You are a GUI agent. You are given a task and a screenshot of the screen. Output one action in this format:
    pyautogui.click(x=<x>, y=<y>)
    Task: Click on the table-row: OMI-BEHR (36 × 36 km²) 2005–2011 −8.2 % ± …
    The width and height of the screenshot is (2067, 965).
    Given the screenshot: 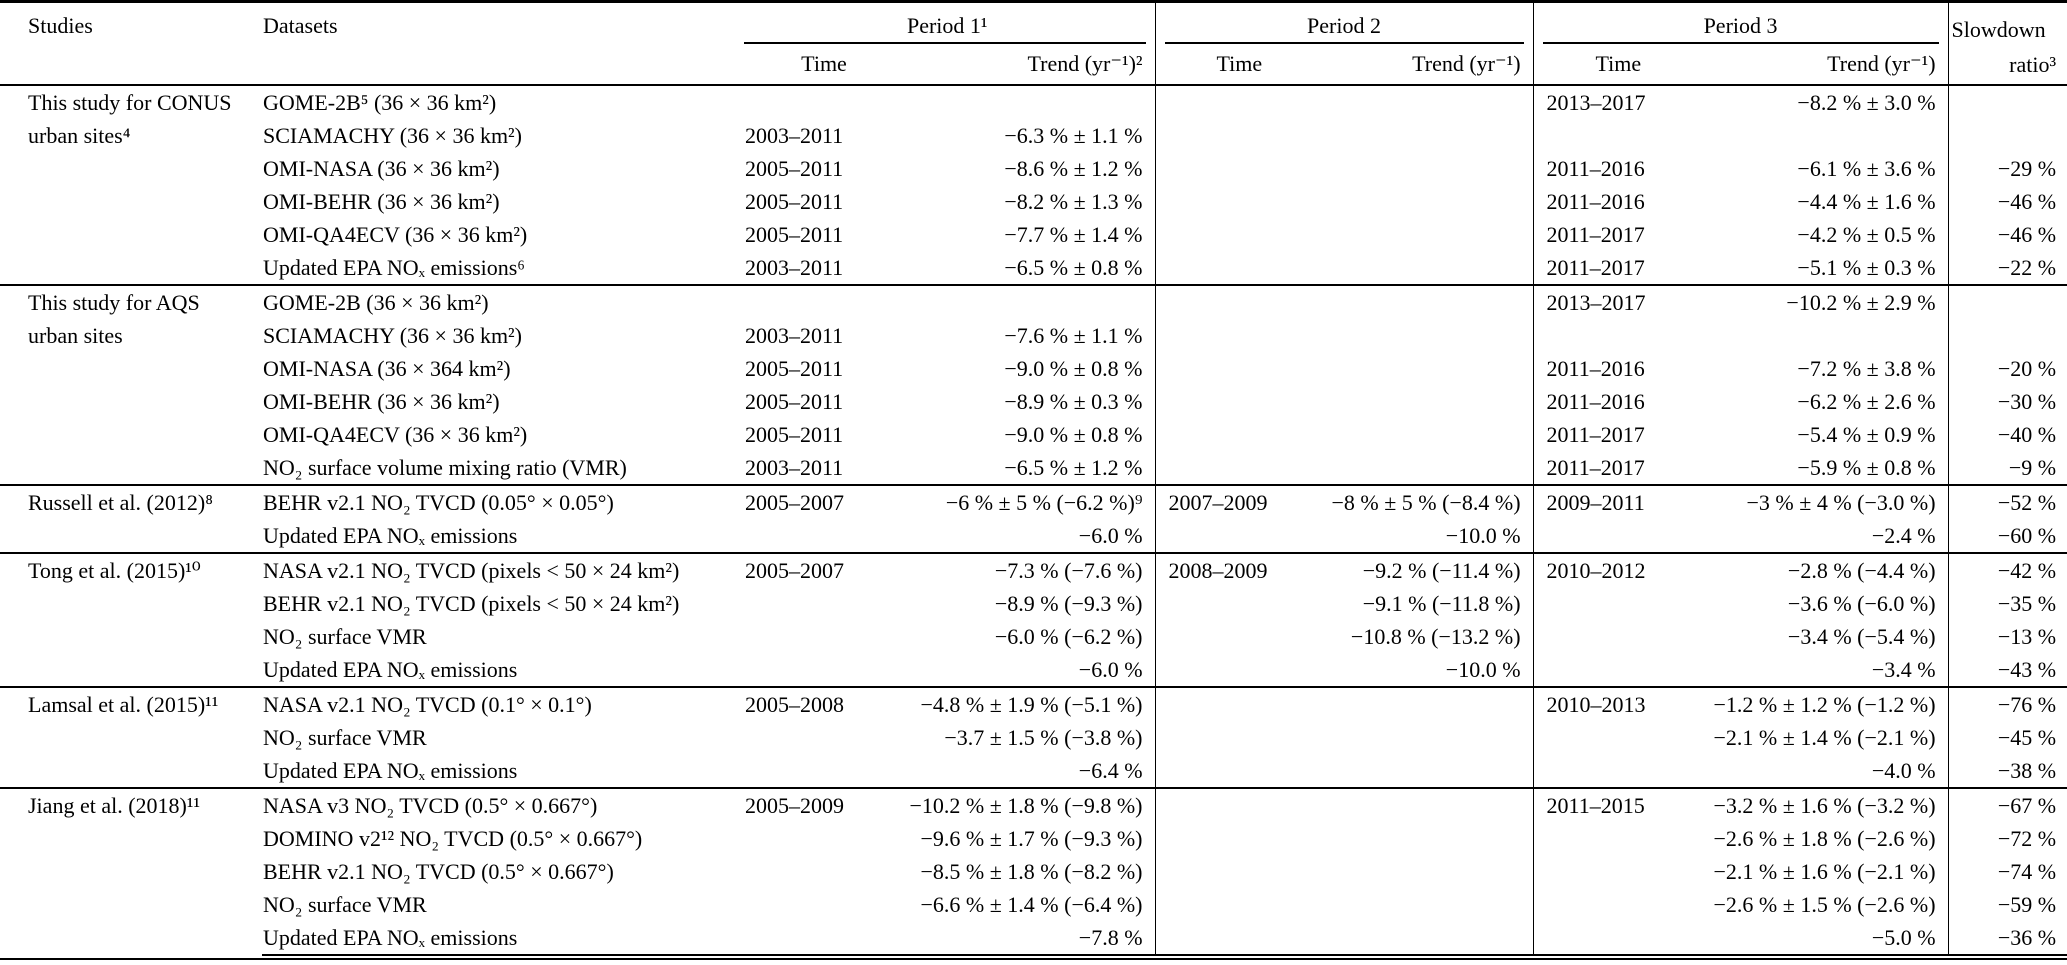 What is the action you would take?
    pyautogui.click(x=1033, y=201)
    